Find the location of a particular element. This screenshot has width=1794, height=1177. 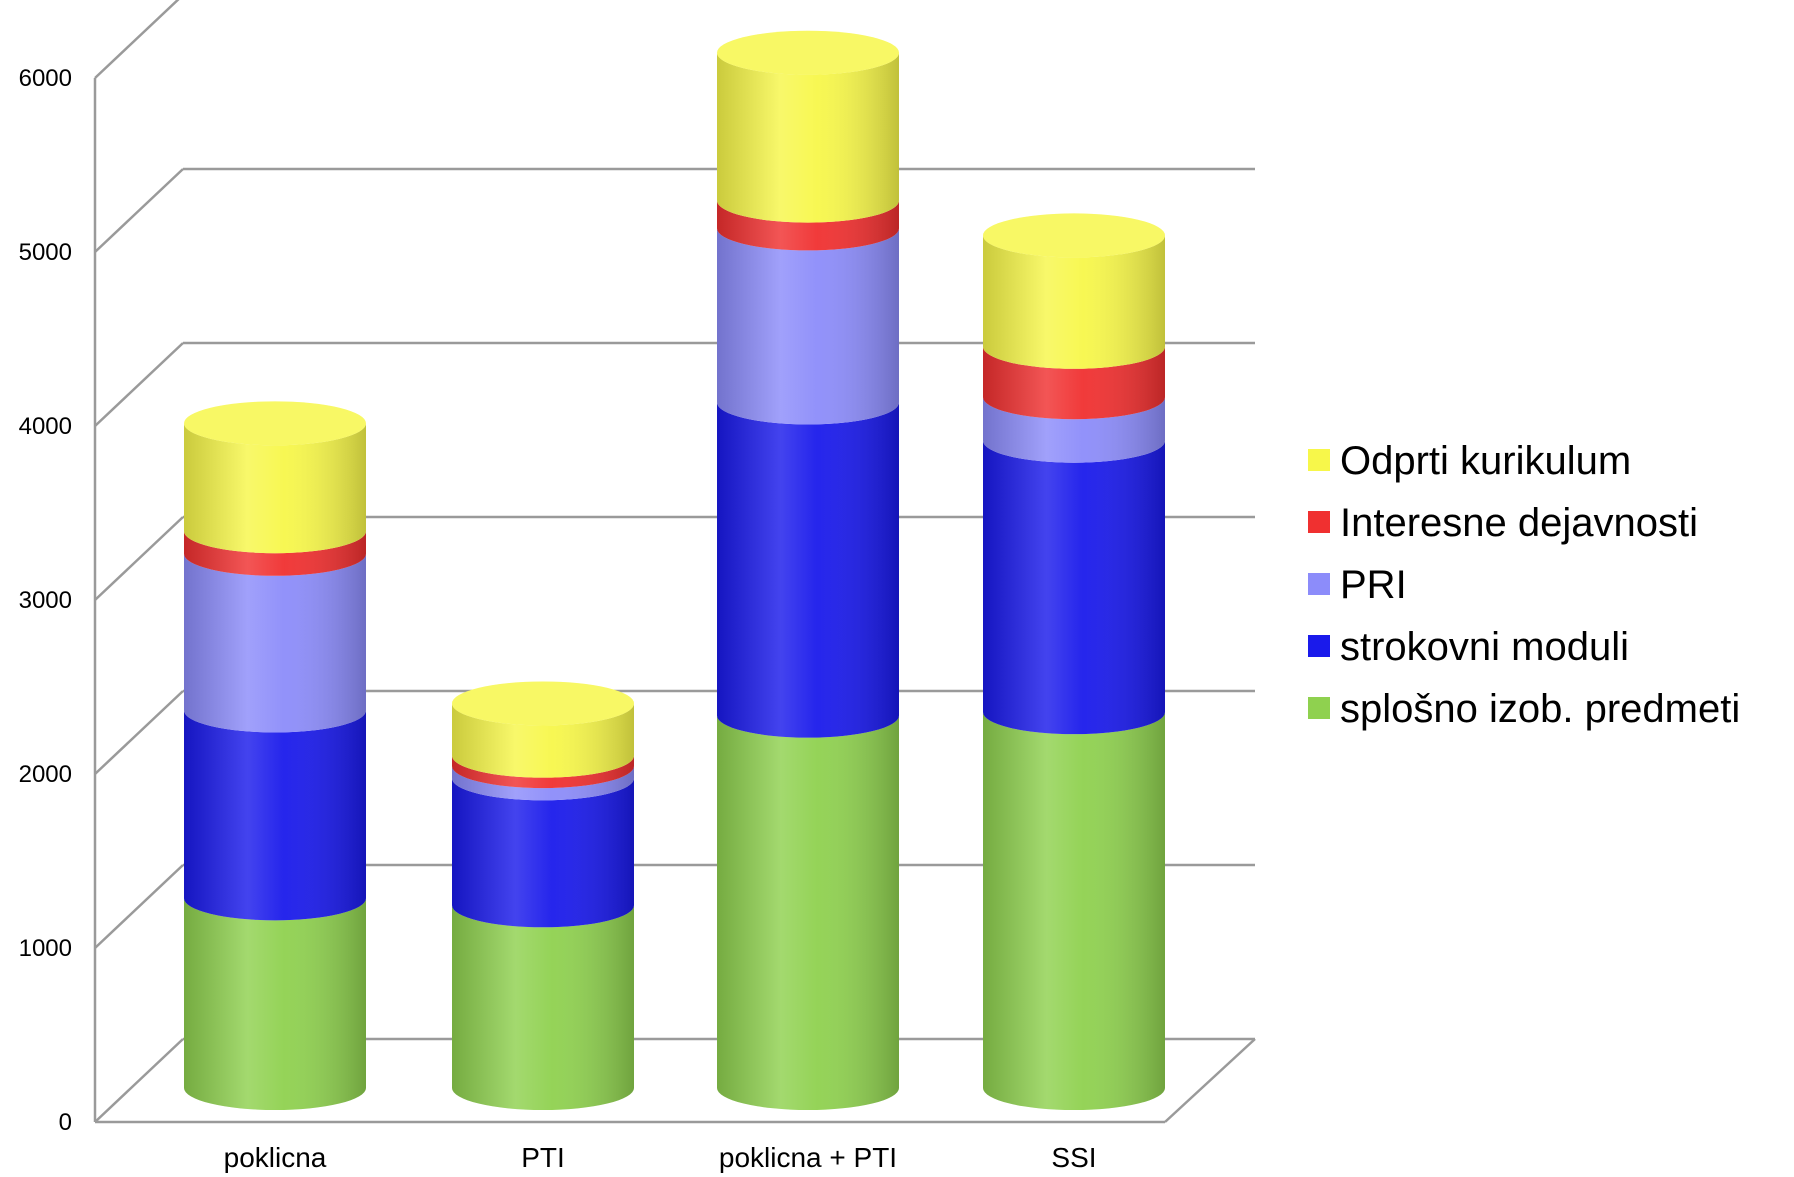

y-tick-label: 6000 is located at coordinates (45, 78).